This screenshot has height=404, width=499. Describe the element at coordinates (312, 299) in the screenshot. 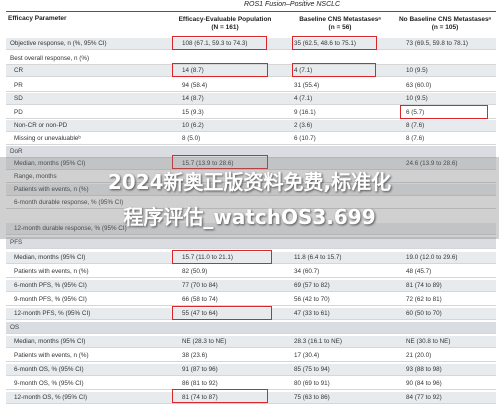

I see `row-value-col-2: 56 (42 to 70)` at that location.